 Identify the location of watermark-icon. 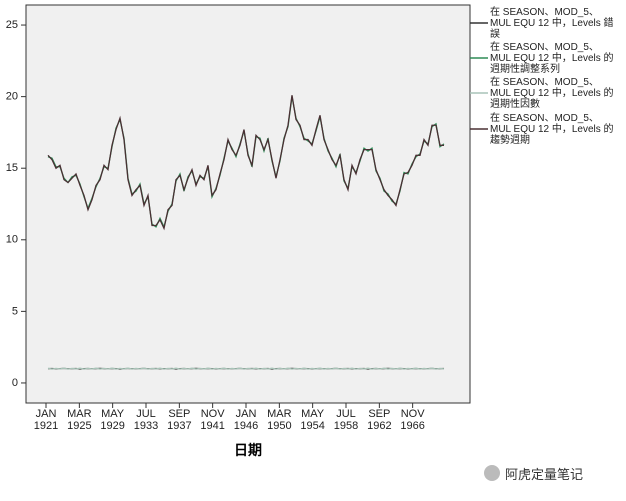
(492, 473).